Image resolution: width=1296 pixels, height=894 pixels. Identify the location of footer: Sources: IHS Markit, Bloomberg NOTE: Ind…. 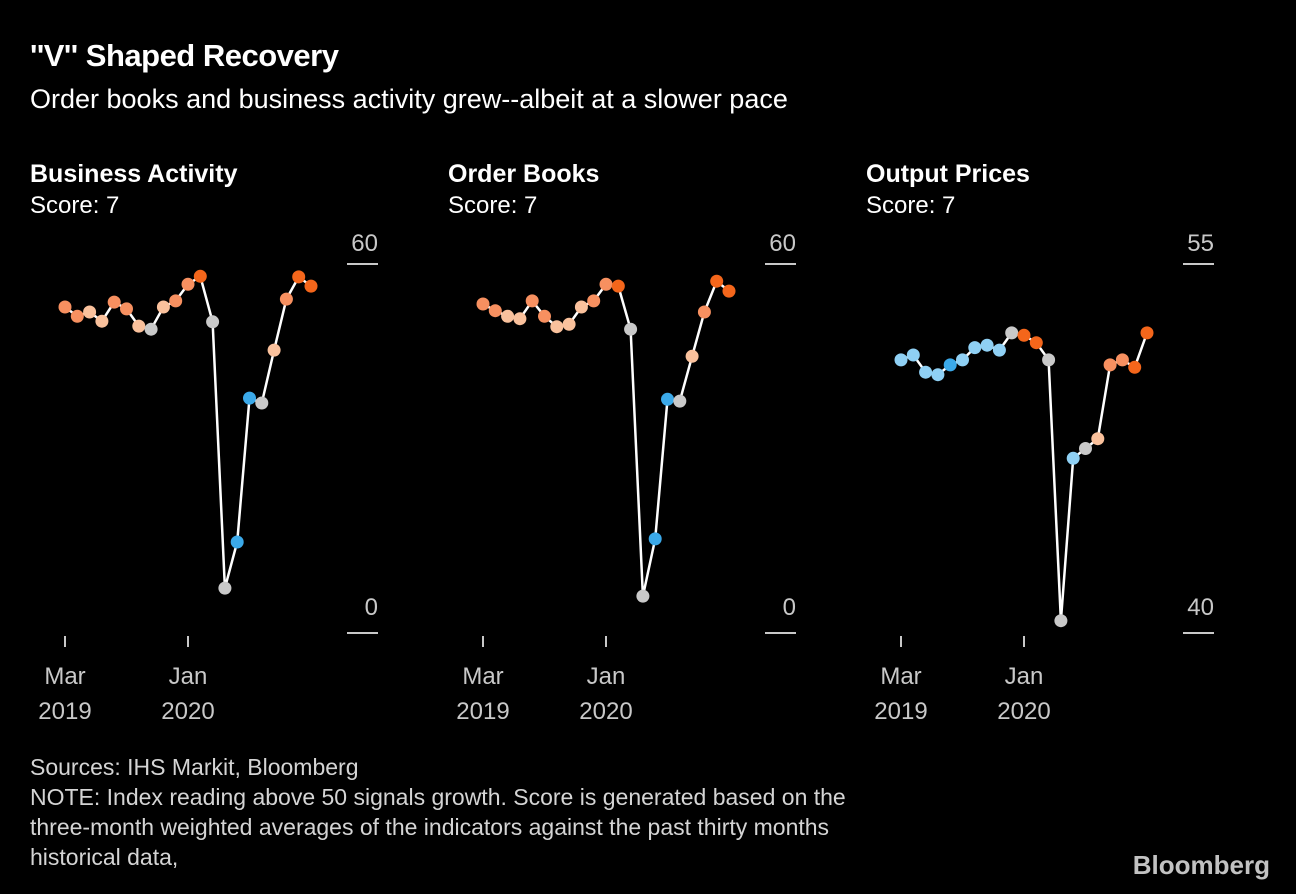
(438, 812).